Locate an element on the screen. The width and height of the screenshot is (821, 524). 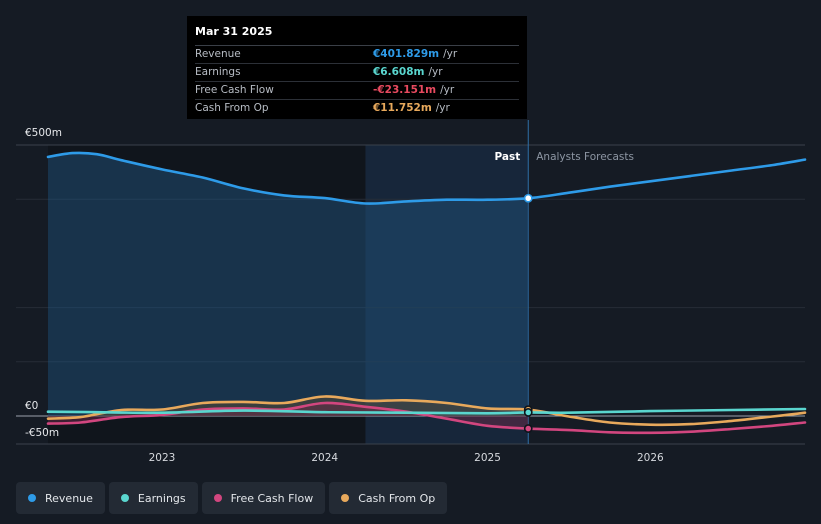
x-tick-label: 2024 is located at coordinates (324, 458).